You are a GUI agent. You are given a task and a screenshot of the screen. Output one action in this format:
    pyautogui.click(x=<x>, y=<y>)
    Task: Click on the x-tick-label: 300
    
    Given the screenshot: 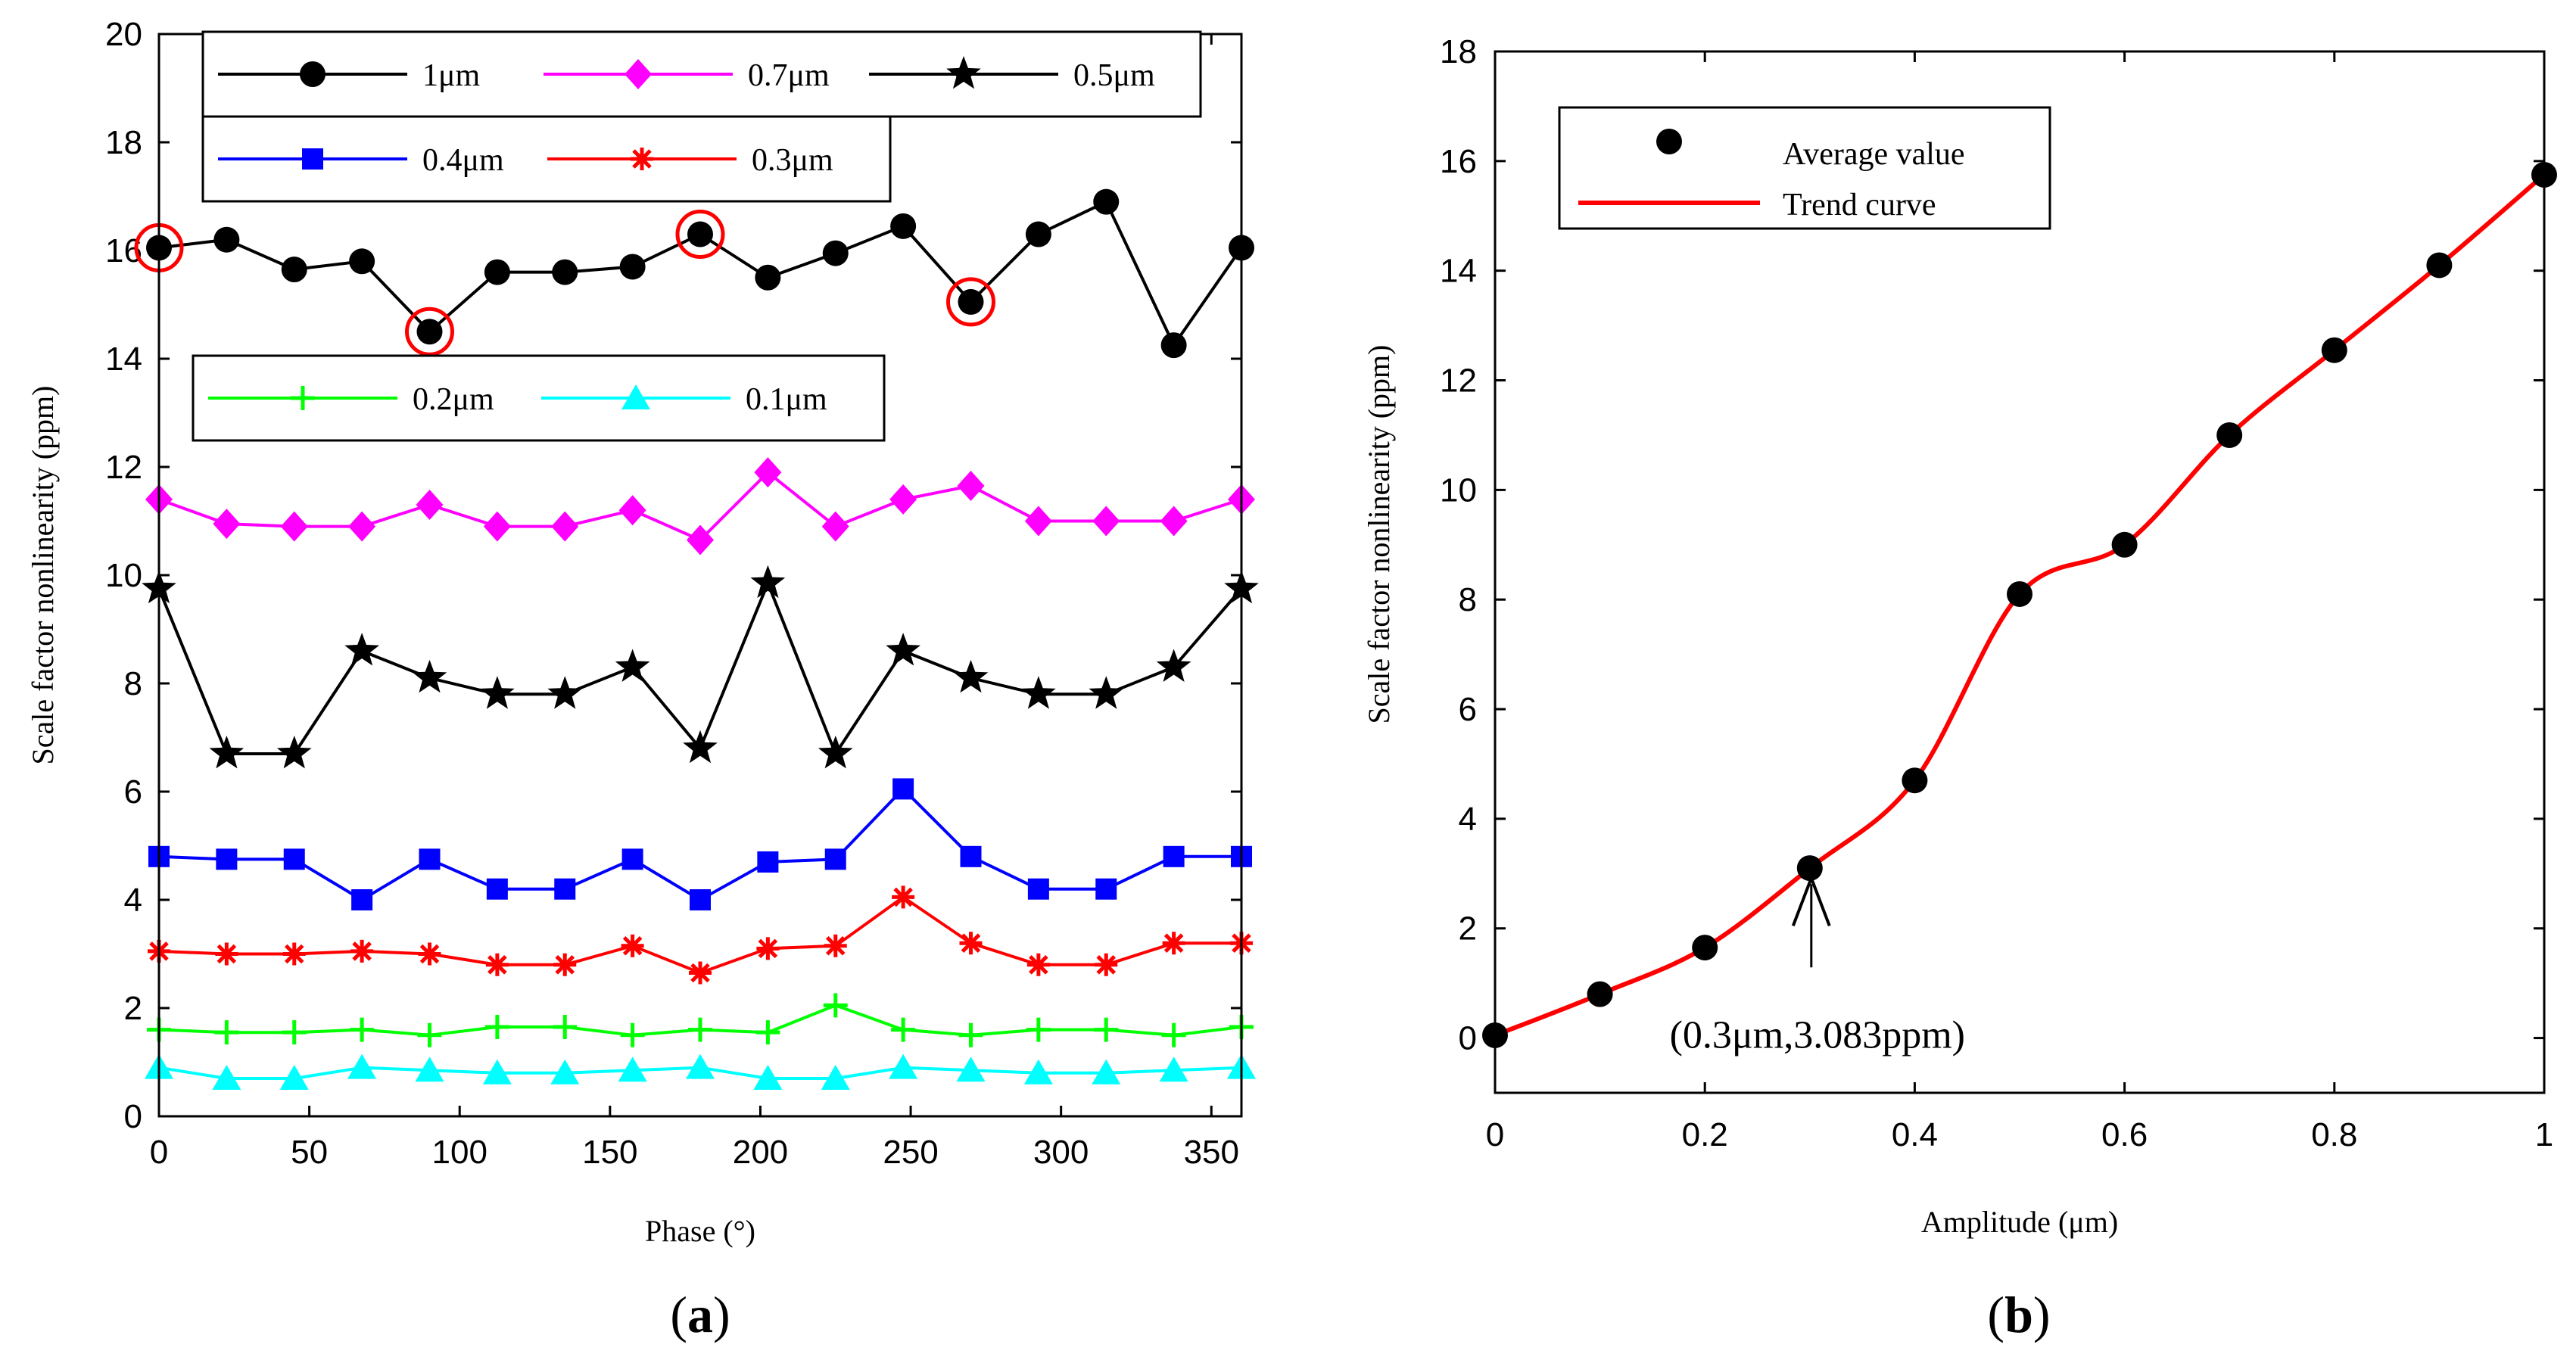 What is the action you would take?
    pyautogui.click(x=1061, y=1152)
    